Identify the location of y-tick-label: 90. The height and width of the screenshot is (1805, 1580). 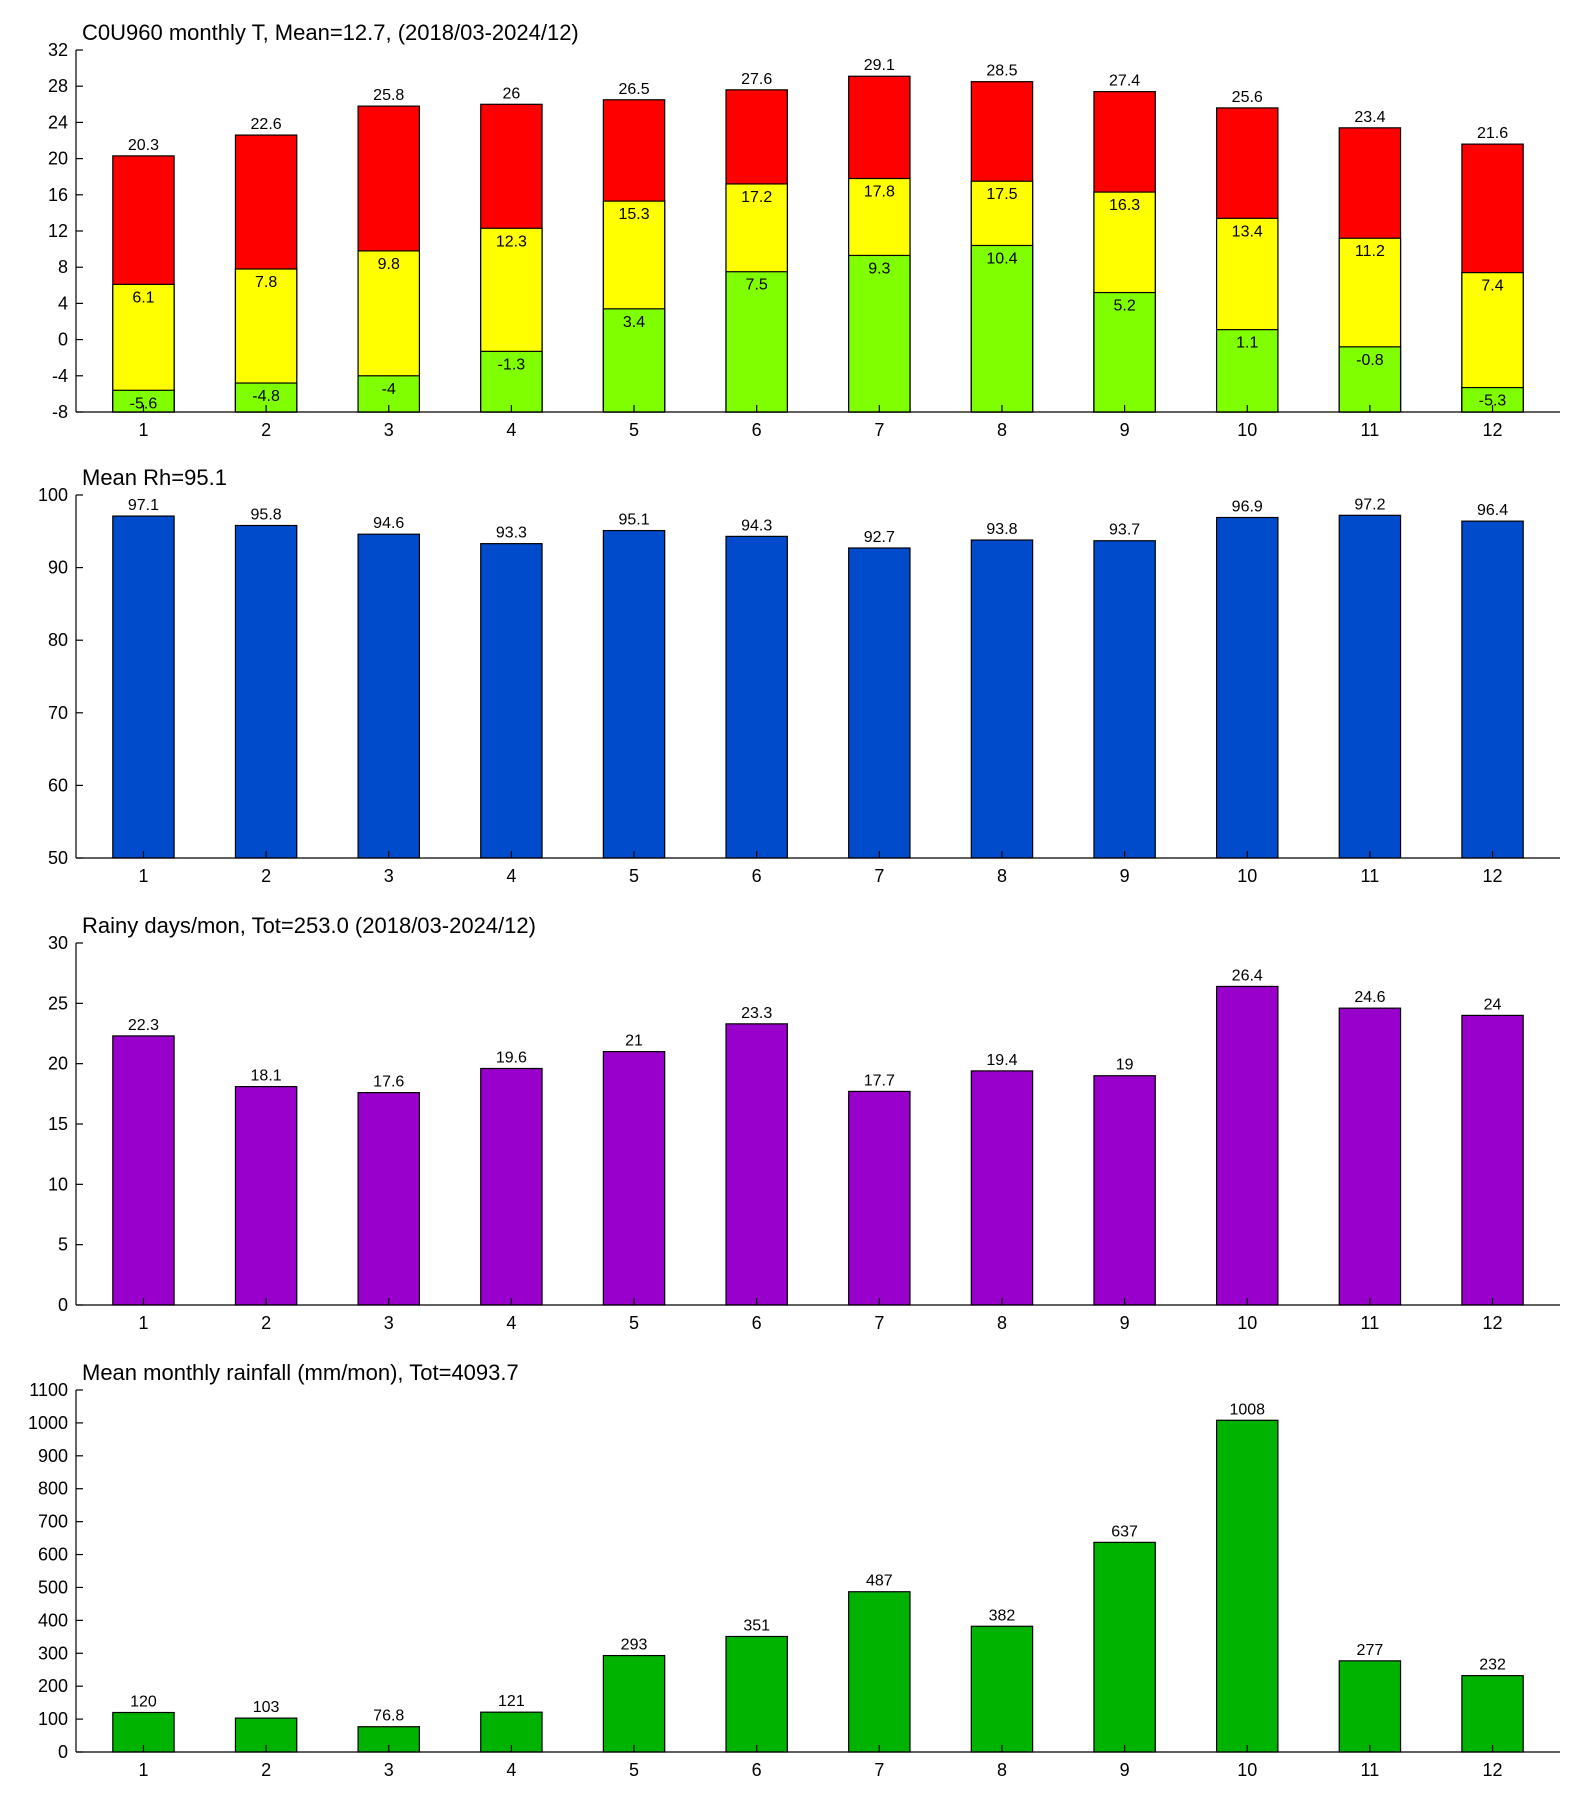
(58, 568).